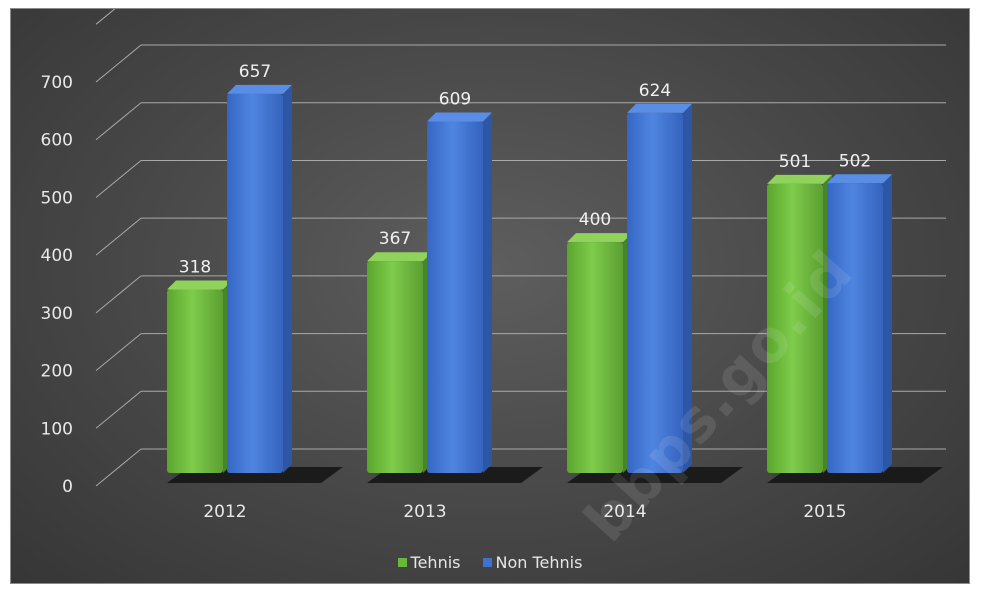  What do you see at coordinates (224, 512) in the screenshot?
I see `x-tick-label: 2012` at bounding box center [224, 512].